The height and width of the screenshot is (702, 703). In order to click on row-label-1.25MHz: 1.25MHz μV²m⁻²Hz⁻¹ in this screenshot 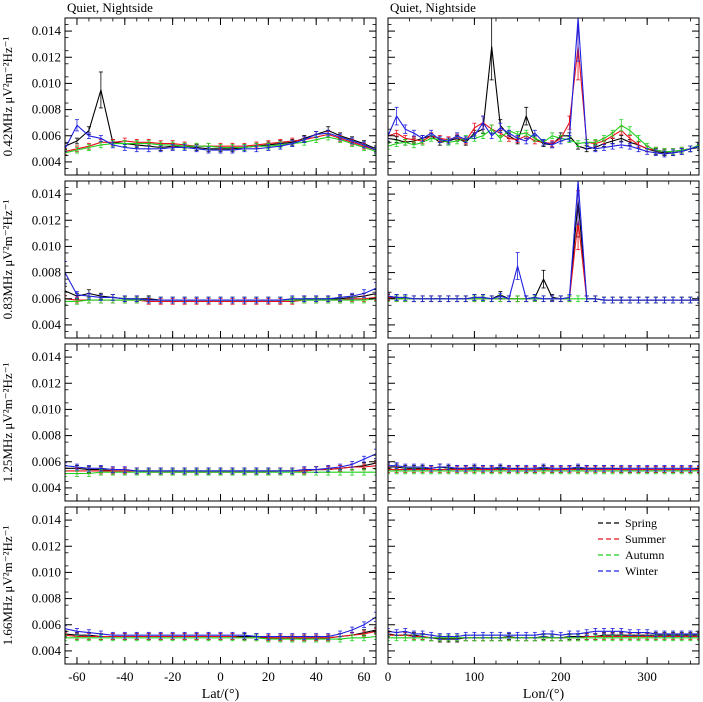, I will do `click(7, 423)`.